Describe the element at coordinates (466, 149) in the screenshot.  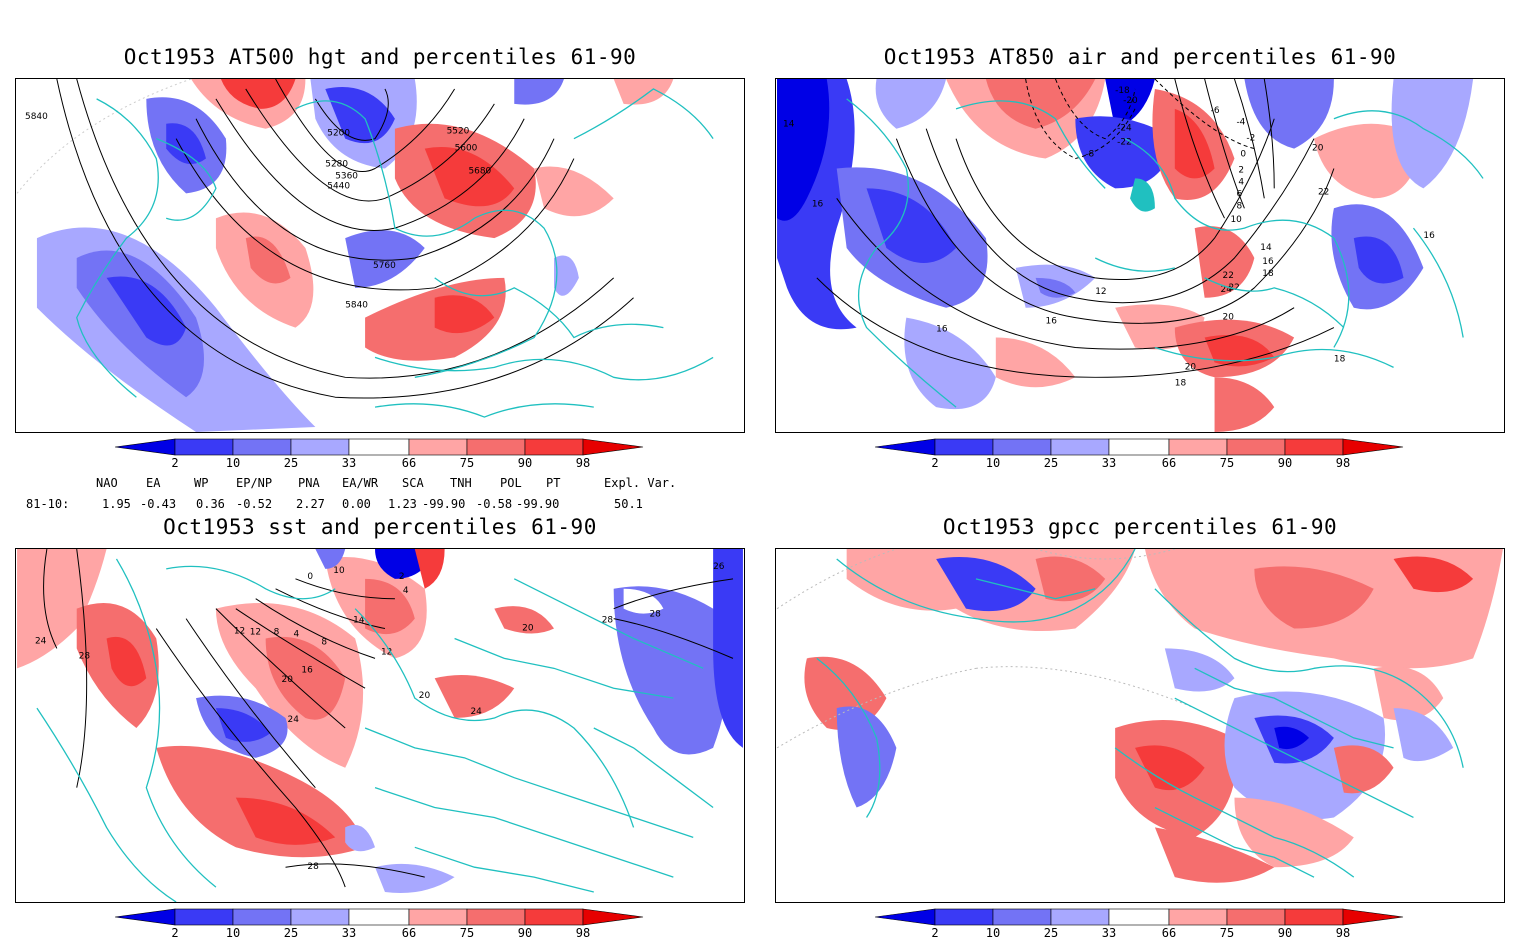
I see `contour-label: 5600` at that location.